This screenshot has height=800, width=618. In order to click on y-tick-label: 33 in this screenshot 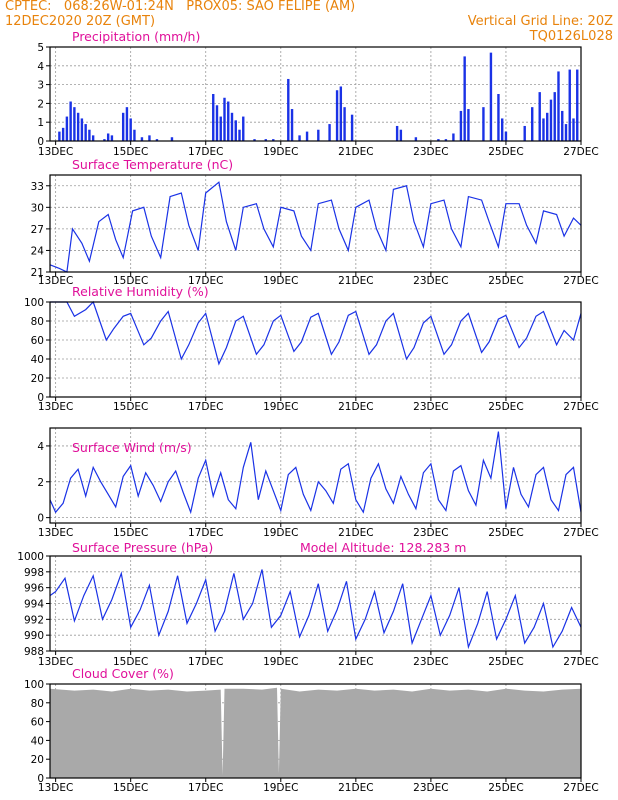, I will do `click(37, 187)`.